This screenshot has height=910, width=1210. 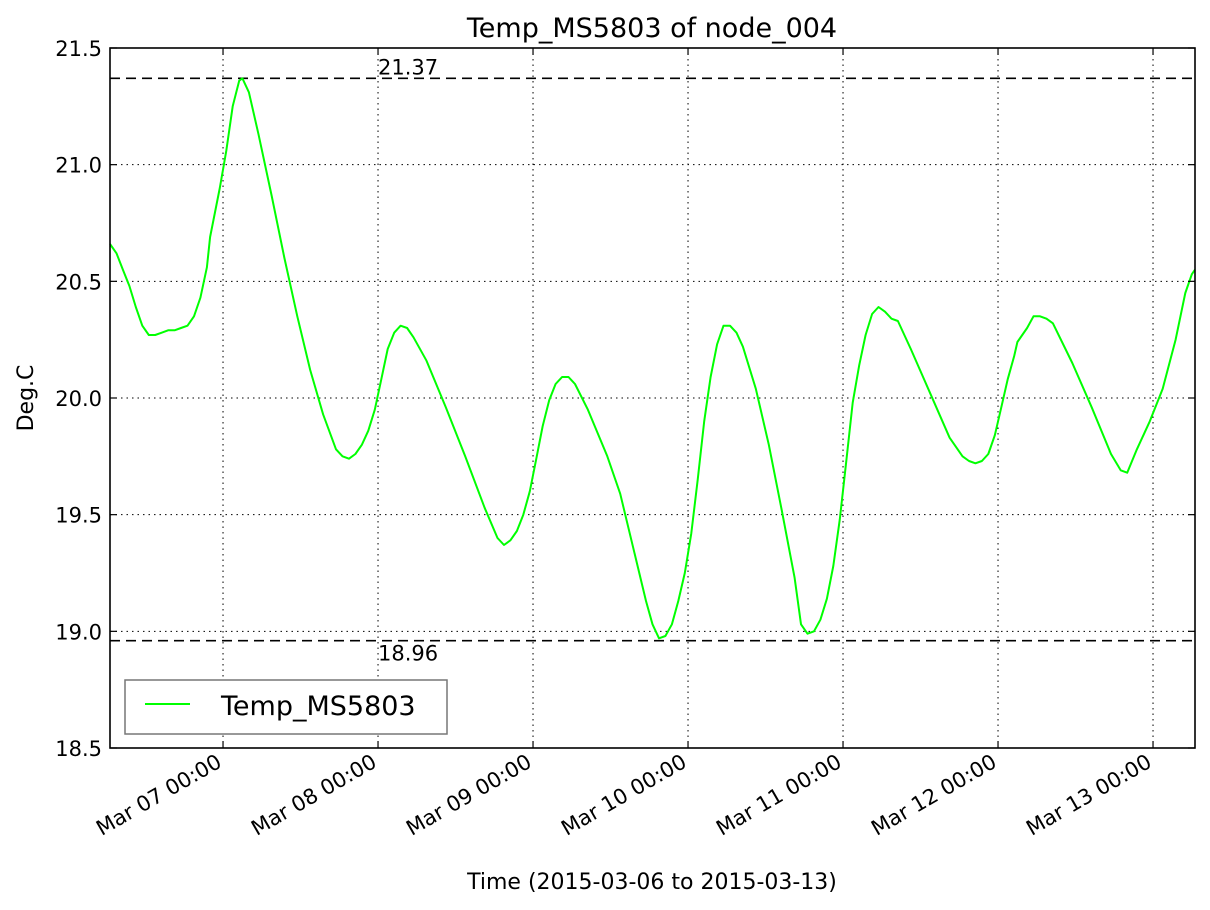 I want to click on chart-title: Temp_MS5803 of node_004, so click(x=651, y=28).